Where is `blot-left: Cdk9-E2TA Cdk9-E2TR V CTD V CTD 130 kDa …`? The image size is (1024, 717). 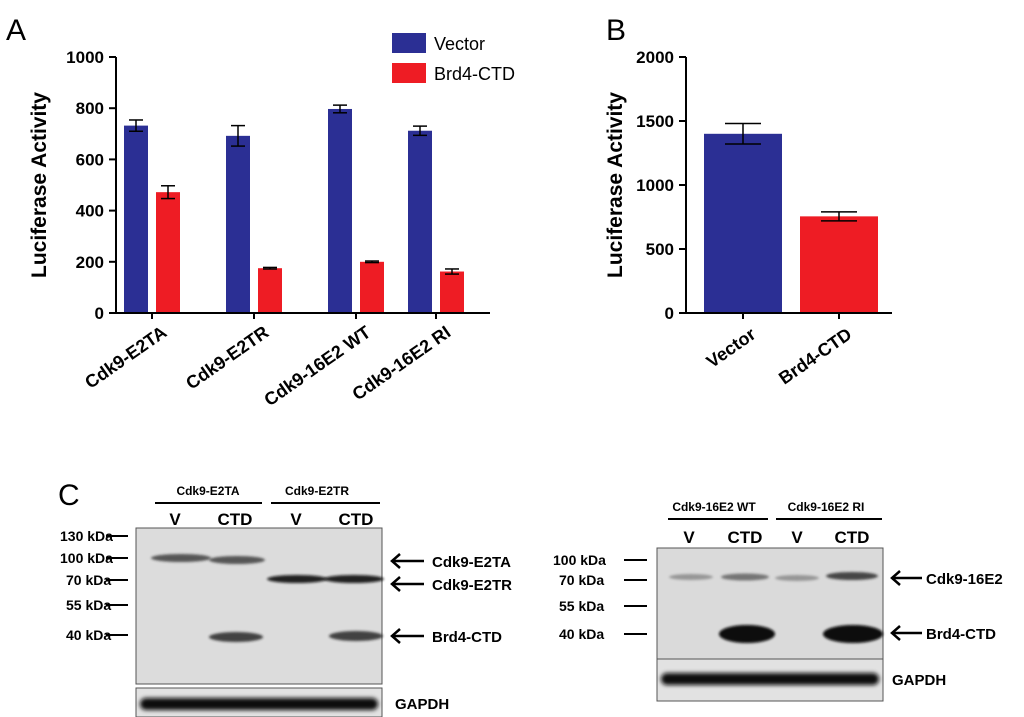
blot-left: Cdk9-E2TA Cdk9-E2TR V CTD V CTD 130 kDa … is located at coordinates (286, 600).